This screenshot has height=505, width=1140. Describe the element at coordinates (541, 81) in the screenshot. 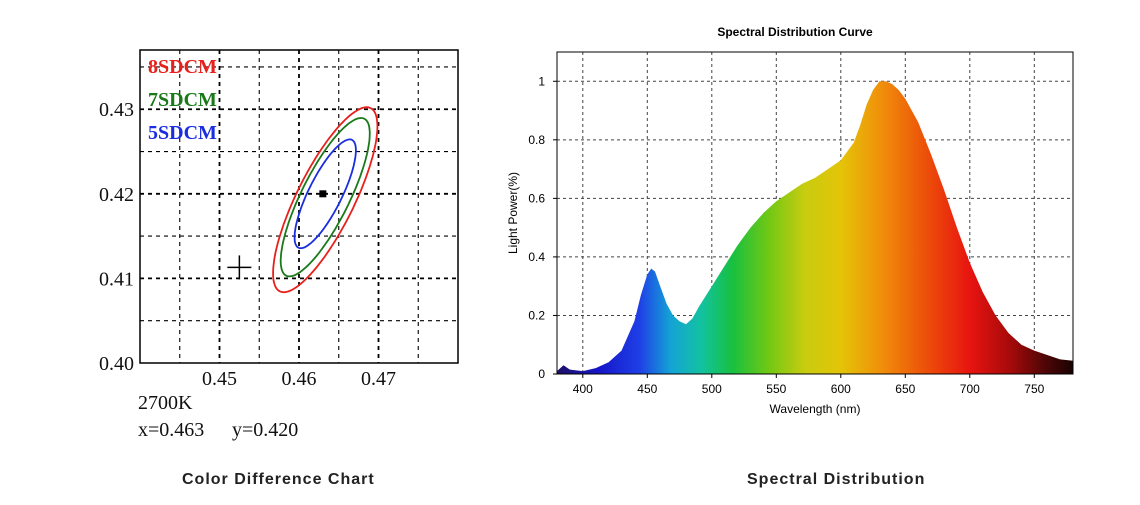

I see `right-y-tick-label: 1` at that location.